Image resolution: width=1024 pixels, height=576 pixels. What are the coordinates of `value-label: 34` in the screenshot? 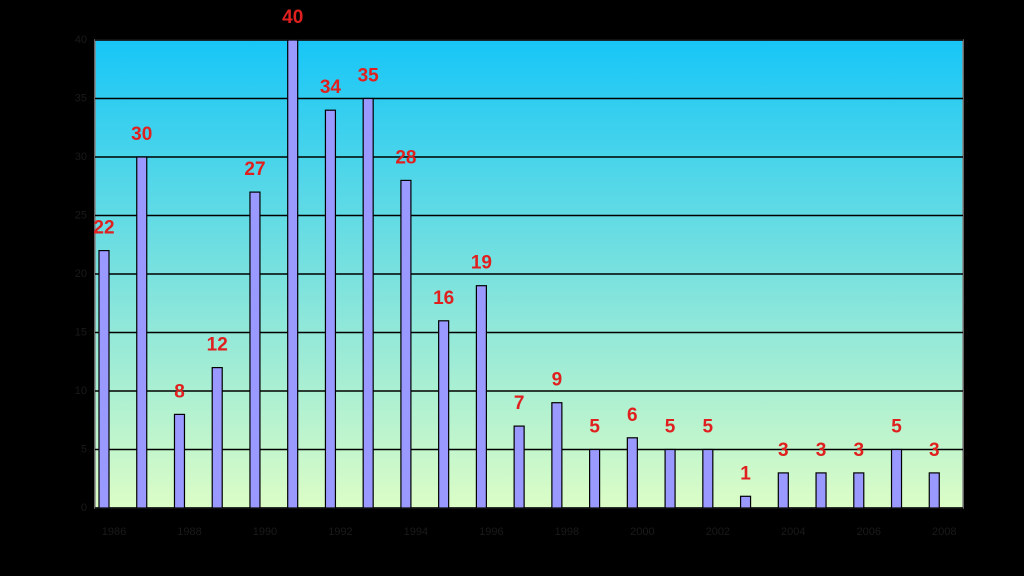 It's located at (331, 87).